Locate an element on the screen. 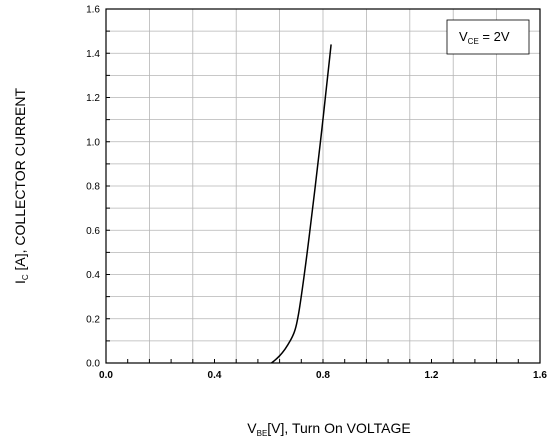 The height and width of the screenshot is (442, 555). x-tick-label: 1.6 is located at coordinates (540, 375).